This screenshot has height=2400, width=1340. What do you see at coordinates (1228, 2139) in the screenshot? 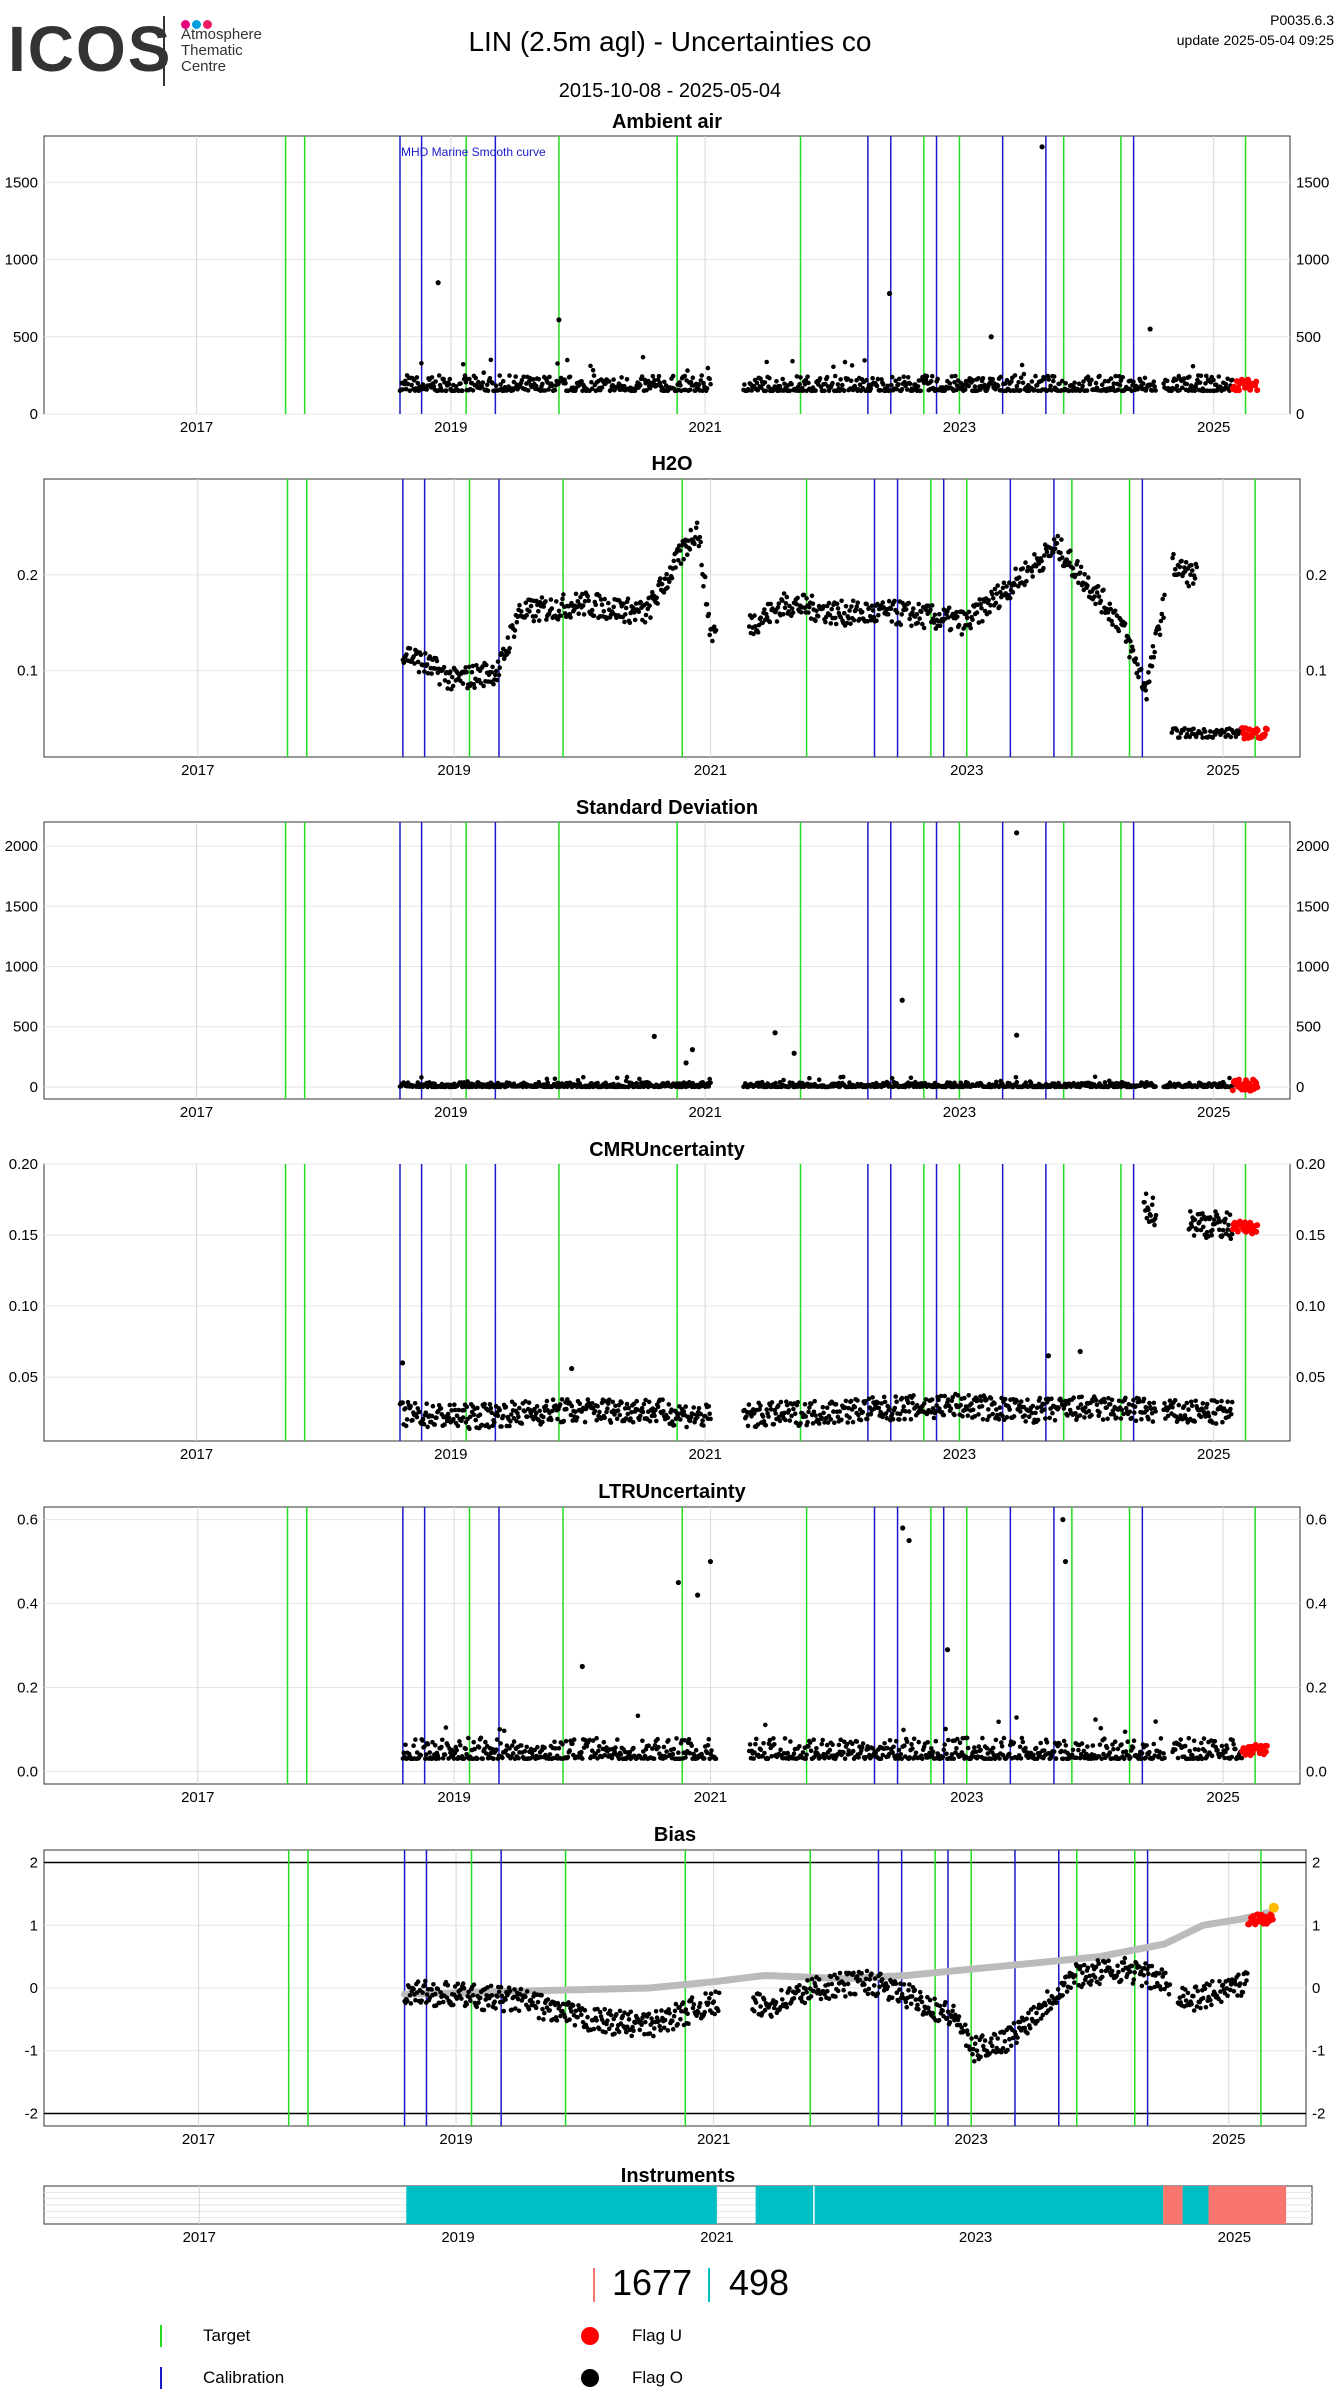
I see `x-tick-label: 2025` at bounding box center [1228, 2139].